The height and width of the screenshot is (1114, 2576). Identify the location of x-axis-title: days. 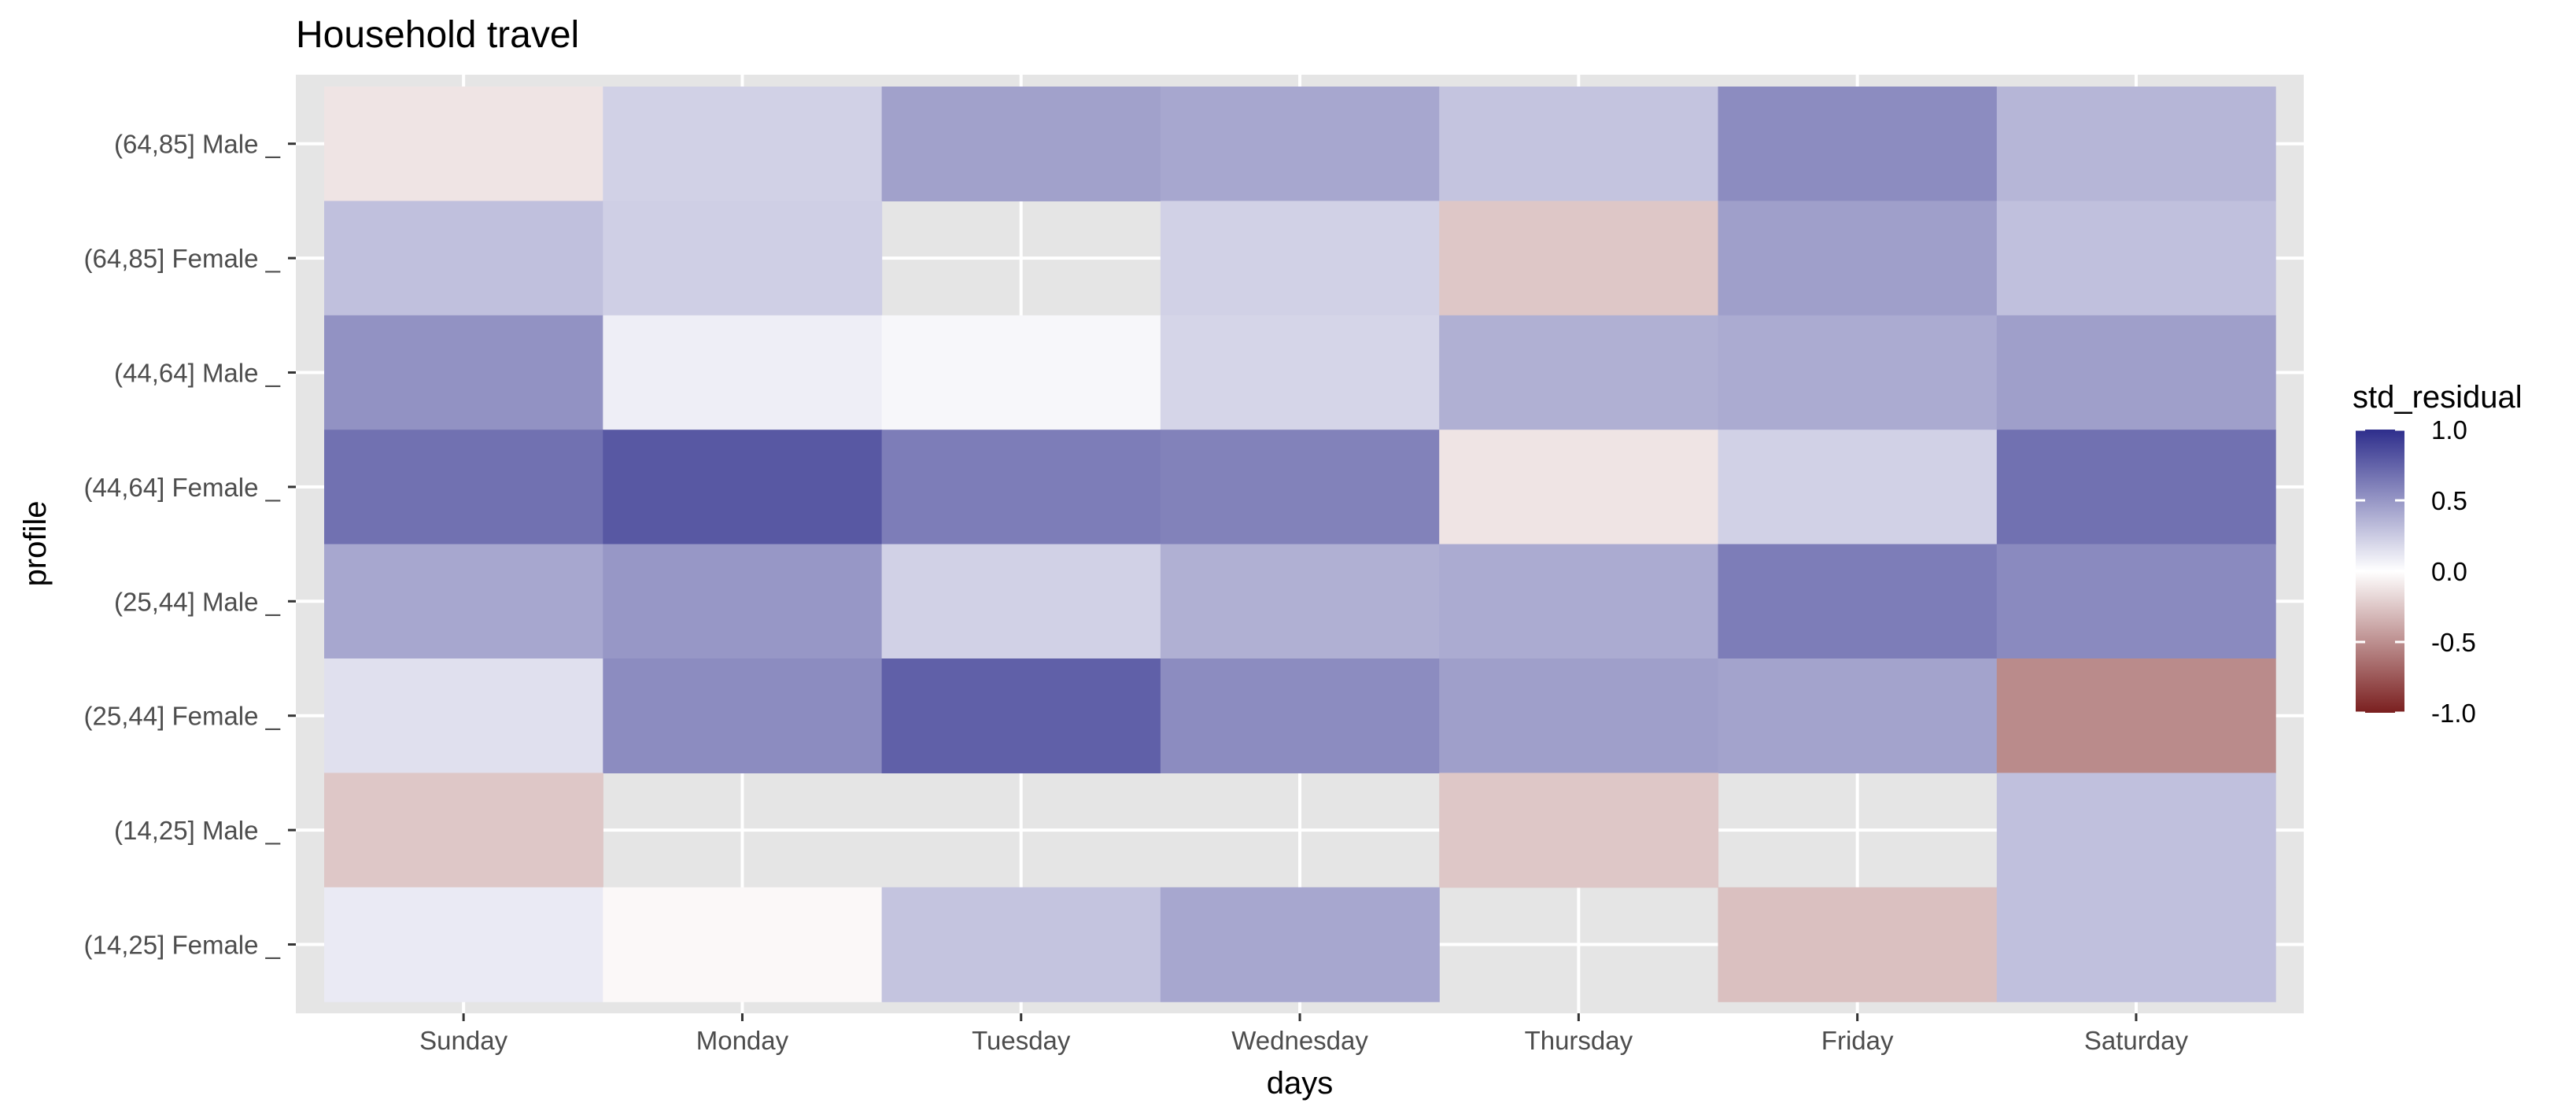
(1300, 1084).